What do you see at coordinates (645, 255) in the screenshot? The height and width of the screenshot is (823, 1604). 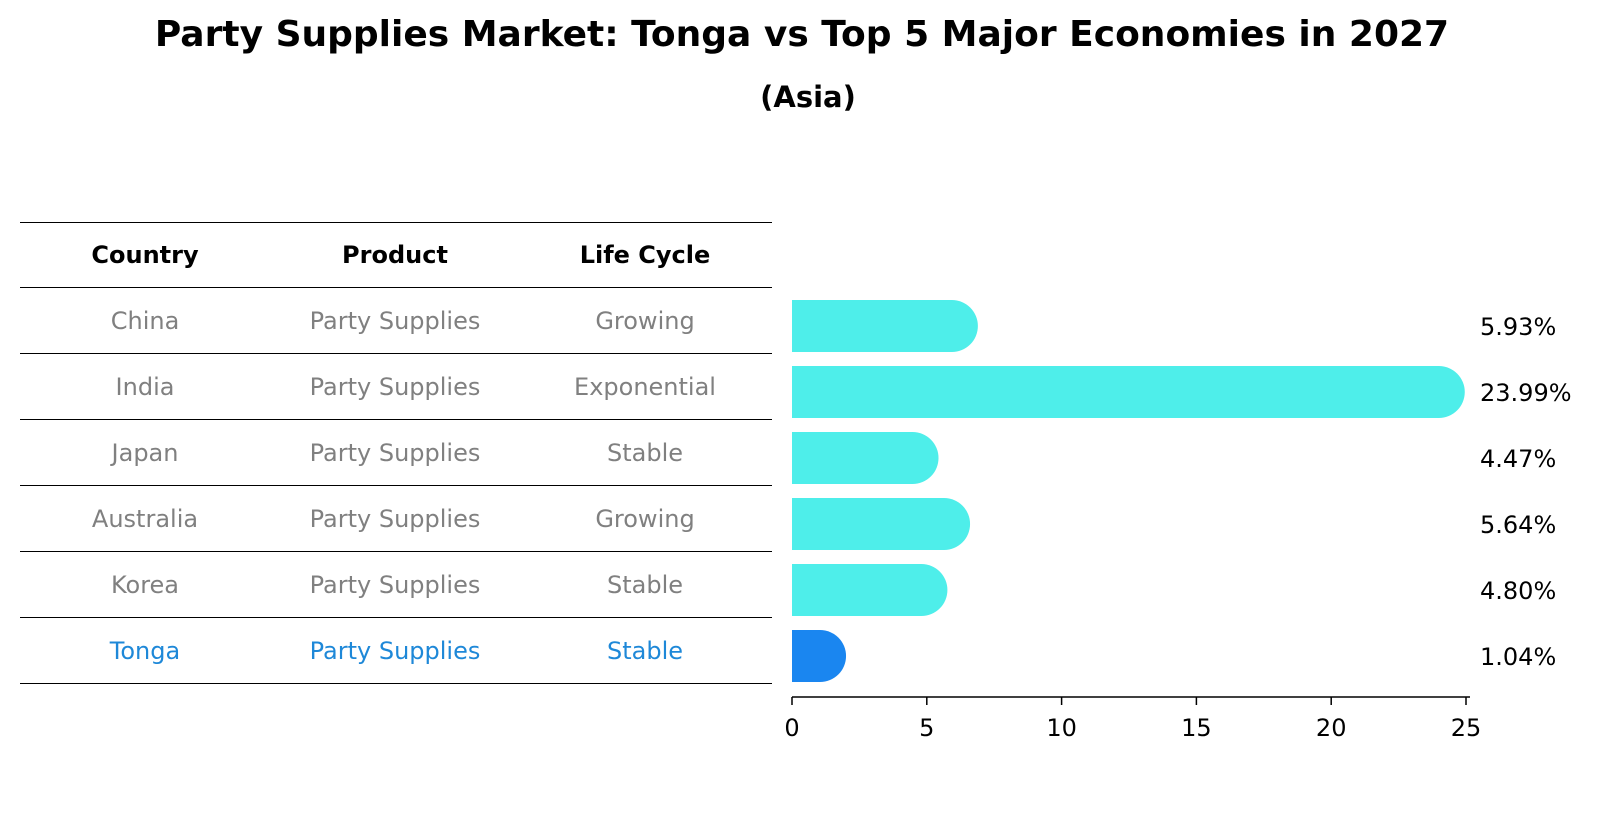 I see `header-life-cycle: Life Cycle` at bounding box center [645, 255].